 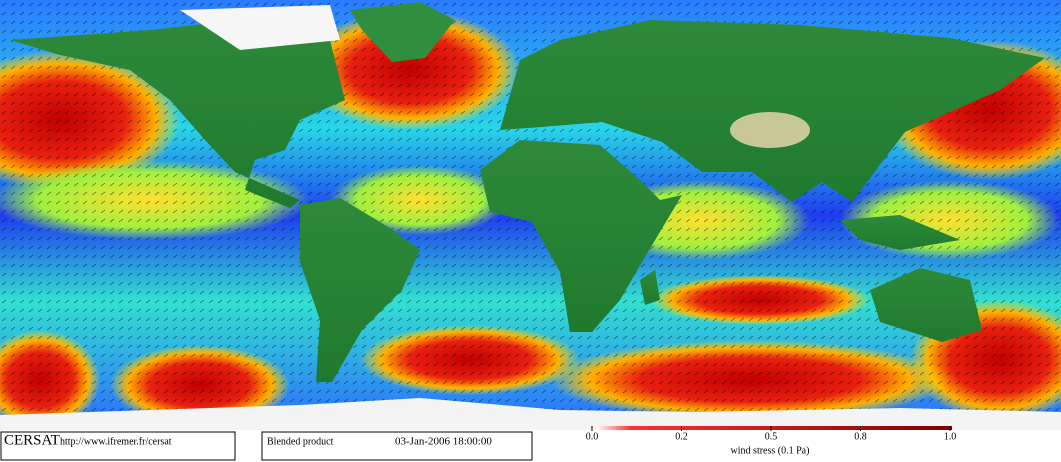 I want to click on colorbar-tick-label: 1.0, so click(x=950, y=436).